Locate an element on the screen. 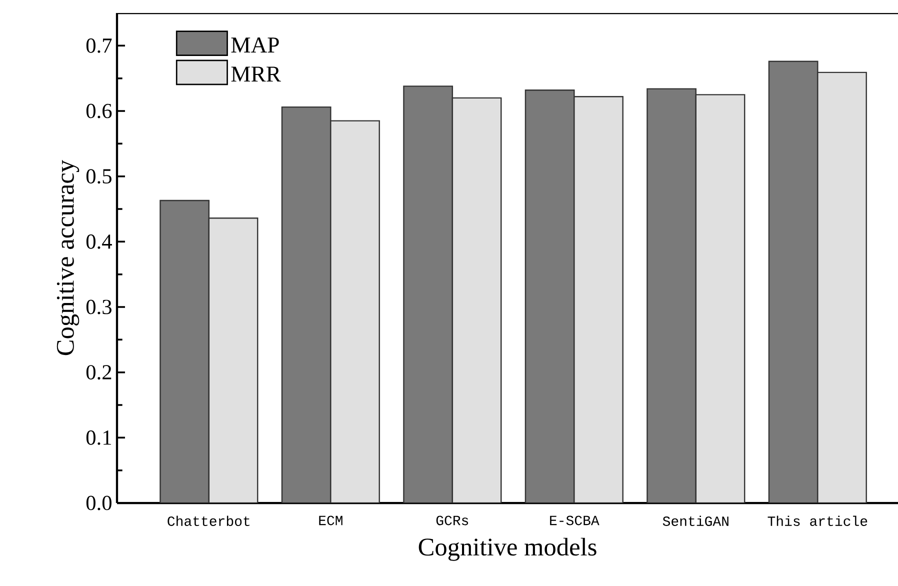 This screenshot has height=586, width=898. y-tick-label: 0.3 is located at coordinates (99, 307).